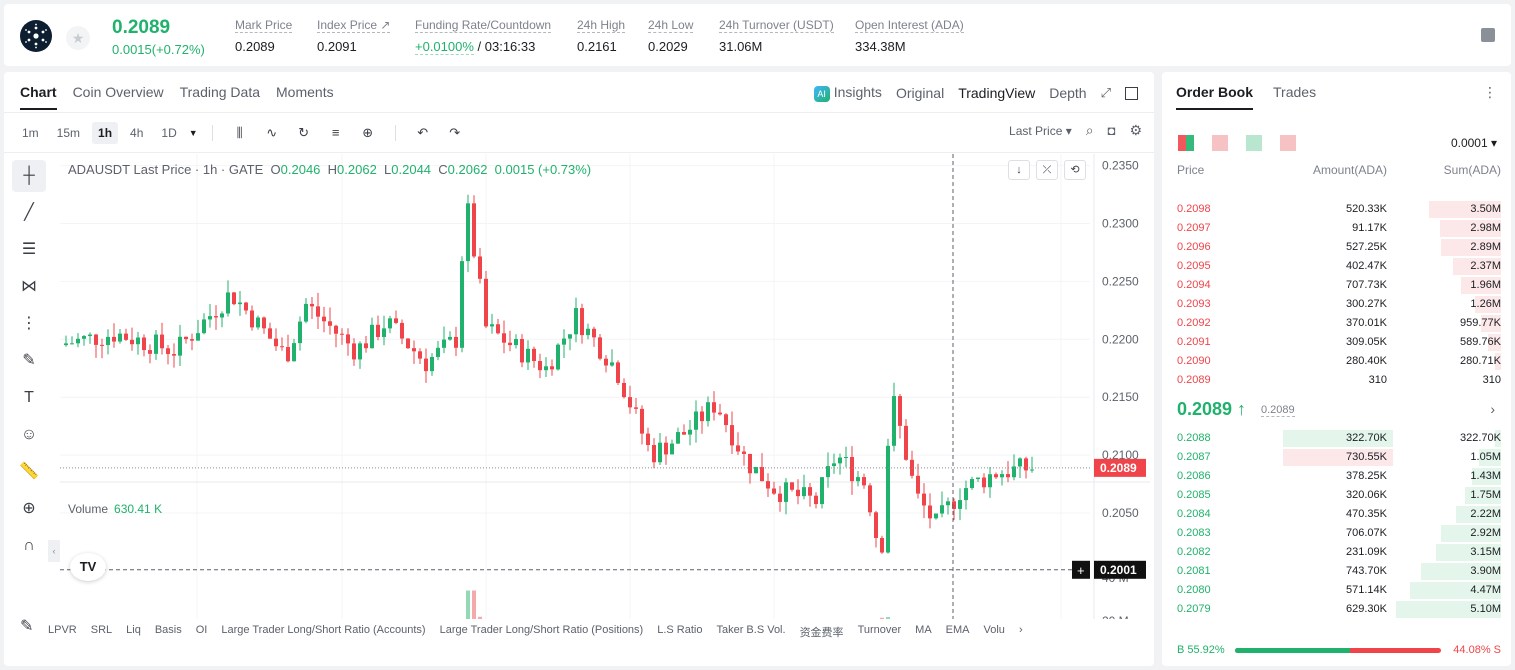  Describe the element at coordinates (1047, 170) in the screenshot. I see `collapse-icon: ⤫` at that location.